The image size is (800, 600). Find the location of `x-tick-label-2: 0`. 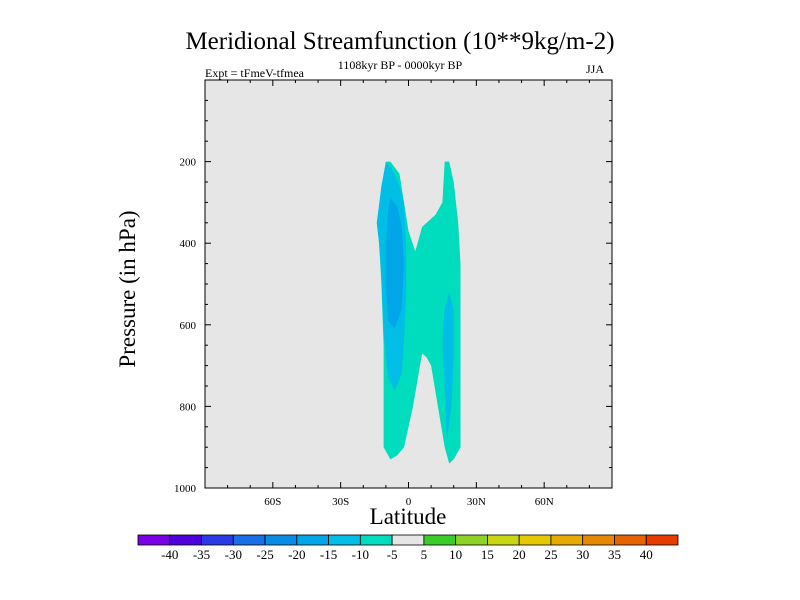

x-tick-label-2: 0 is located at coordinates (409, 502).